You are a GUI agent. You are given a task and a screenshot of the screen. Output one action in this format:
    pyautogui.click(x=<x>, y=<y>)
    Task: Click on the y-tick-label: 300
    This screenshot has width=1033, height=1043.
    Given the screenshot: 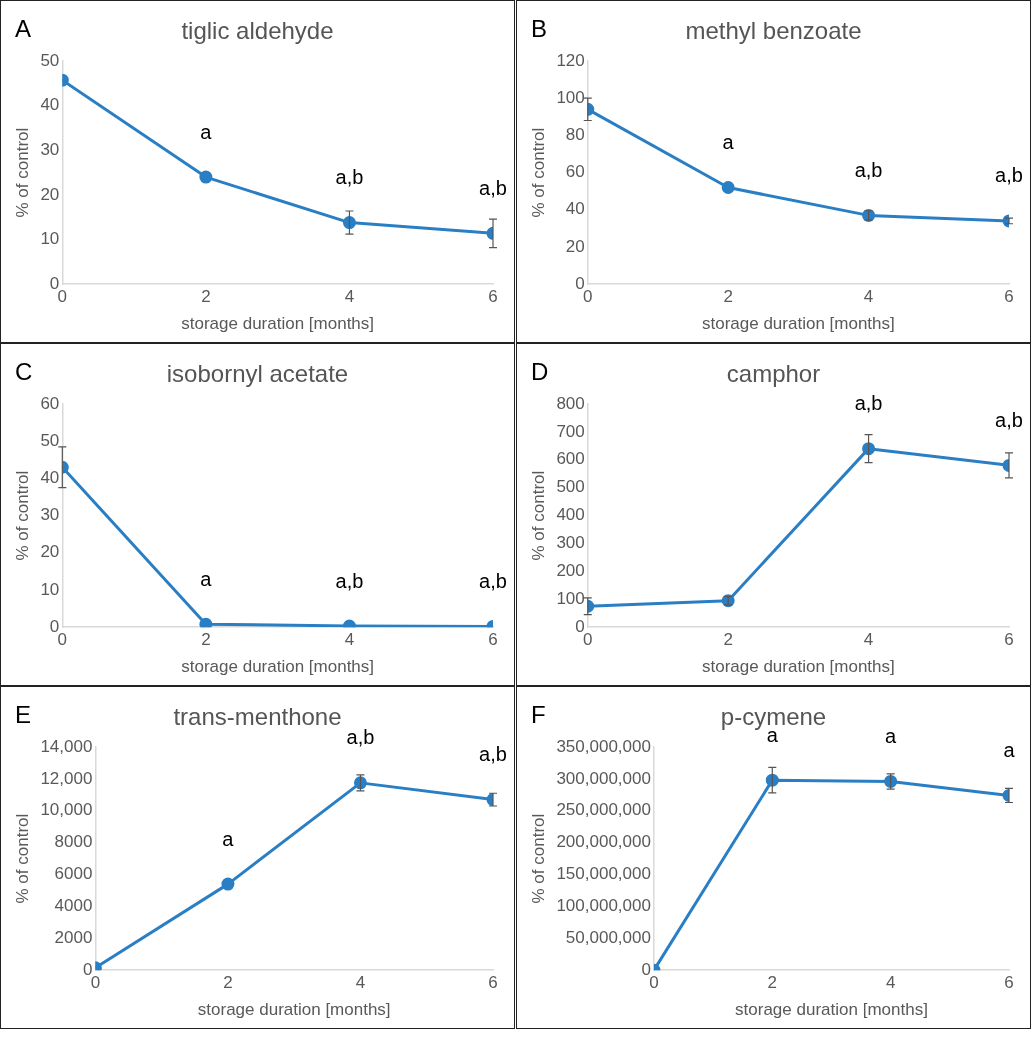 What is the action you would take?
    pyautogui.click(x=570, y=543)
    